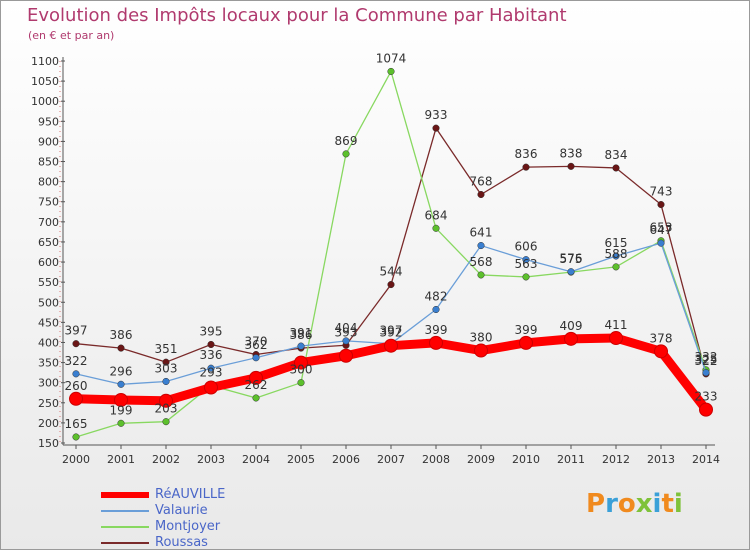 The image size is (750, 551). I want to click on data-label: 332, so click(706, 357).